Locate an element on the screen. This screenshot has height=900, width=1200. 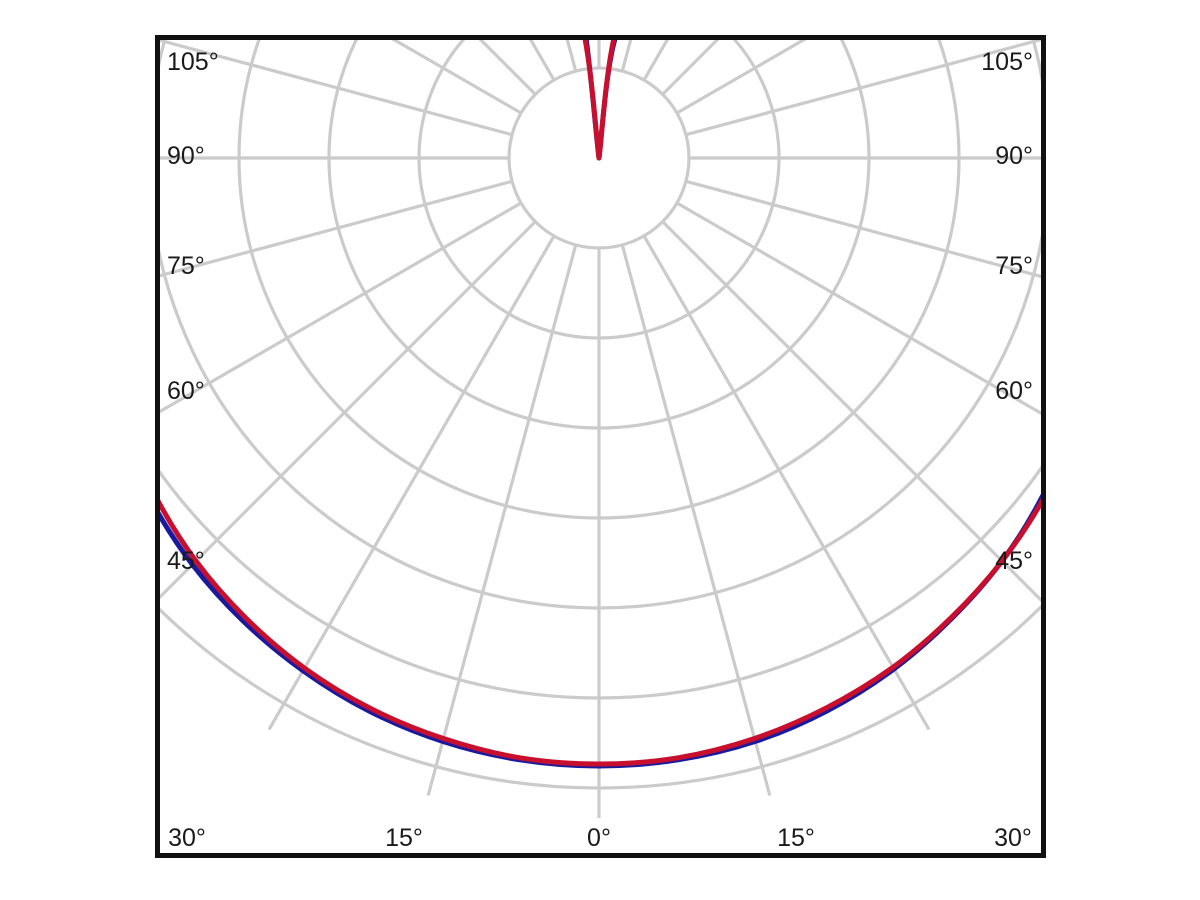
axis-label-left-75deg-2: 75° is located at coordinates (186, 266).